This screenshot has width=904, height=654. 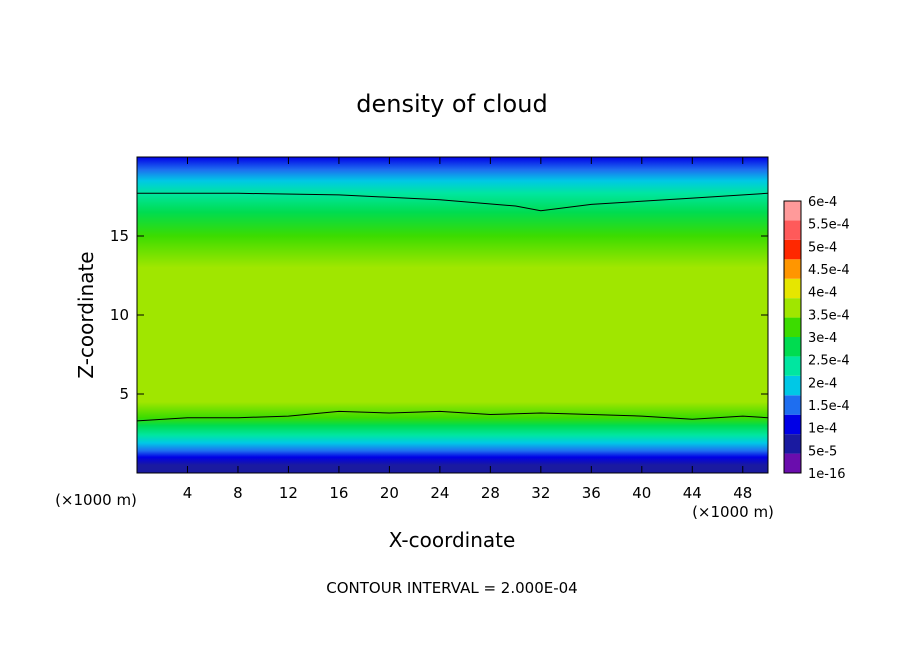 I want to click on x-tick-label: 24, so click(x=439, y=493).